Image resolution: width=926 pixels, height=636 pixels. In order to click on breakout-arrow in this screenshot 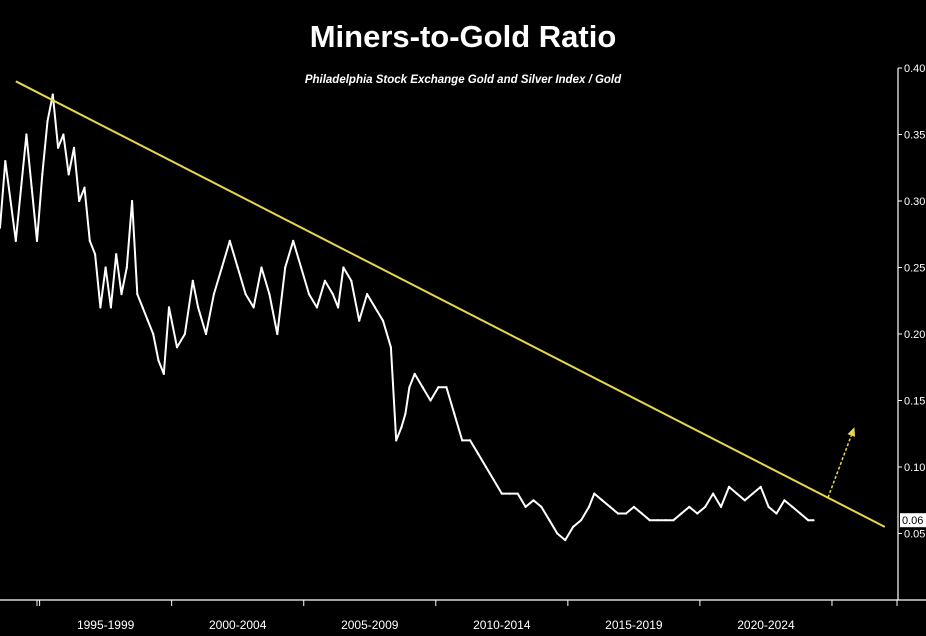, I will do `click(841, 462)`.